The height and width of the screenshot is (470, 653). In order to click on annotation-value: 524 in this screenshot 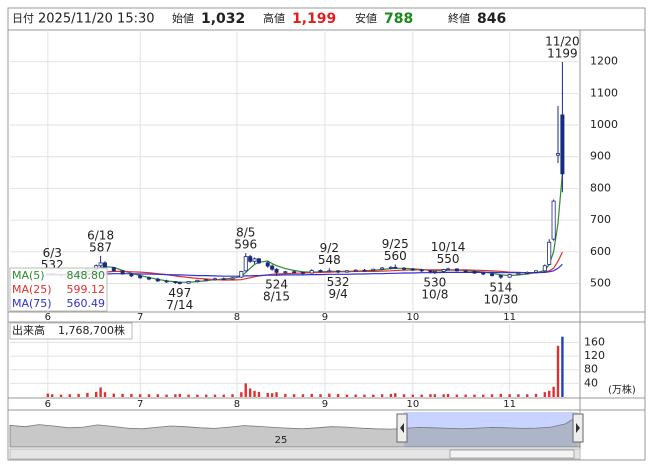, I will do `click(276, 284)`.